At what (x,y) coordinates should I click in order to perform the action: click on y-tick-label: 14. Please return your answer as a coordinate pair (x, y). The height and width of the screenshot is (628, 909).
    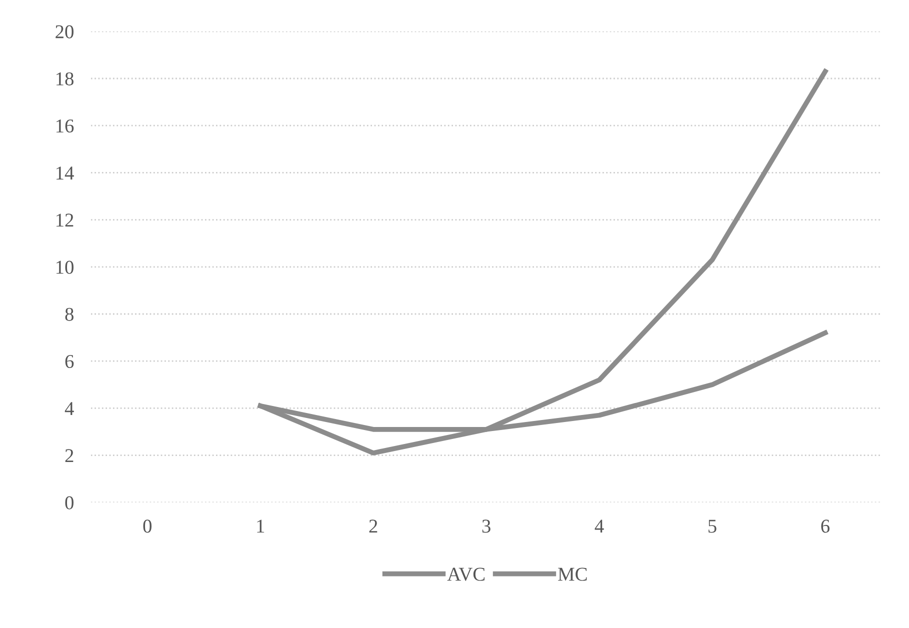
    Looking at the image, I should click on (65, 173).